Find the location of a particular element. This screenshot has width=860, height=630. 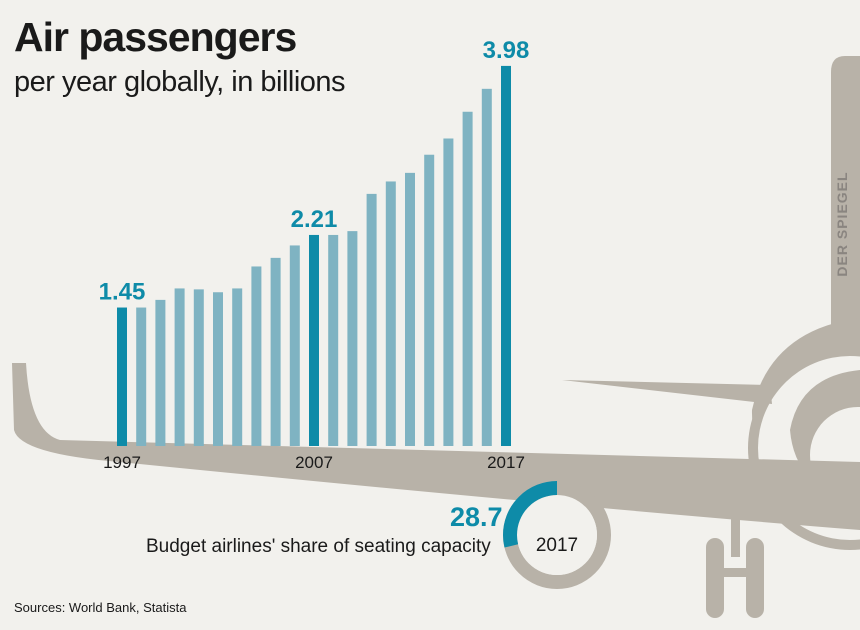

bar-2007 is located at coordinates (314, 340).